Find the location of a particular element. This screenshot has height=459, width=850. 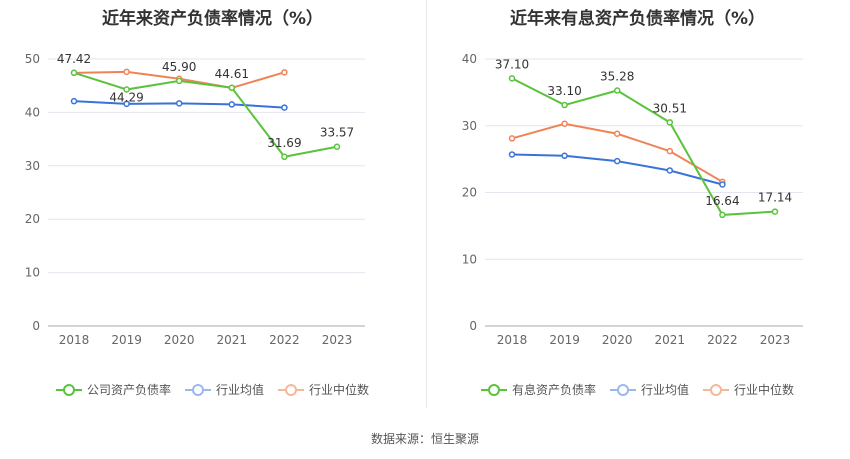

data-label: 31.69 is located at coordinates (284, 143).